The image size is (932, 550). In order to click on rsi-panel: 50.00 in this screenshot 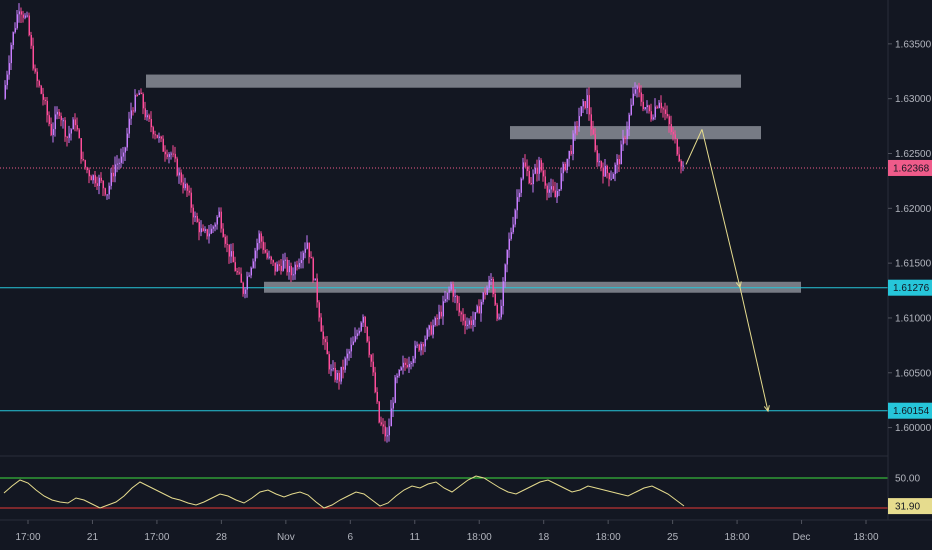, I will do `click(460, 491)`.